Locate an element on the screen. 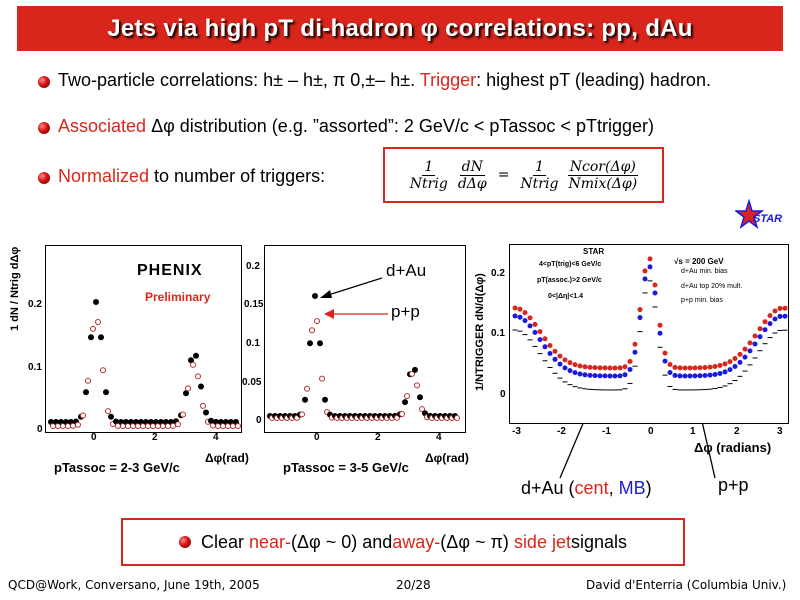  star-ylabel: 1/NTRIGGER dN/d(Δφ) is located at coordinates (480, 332).